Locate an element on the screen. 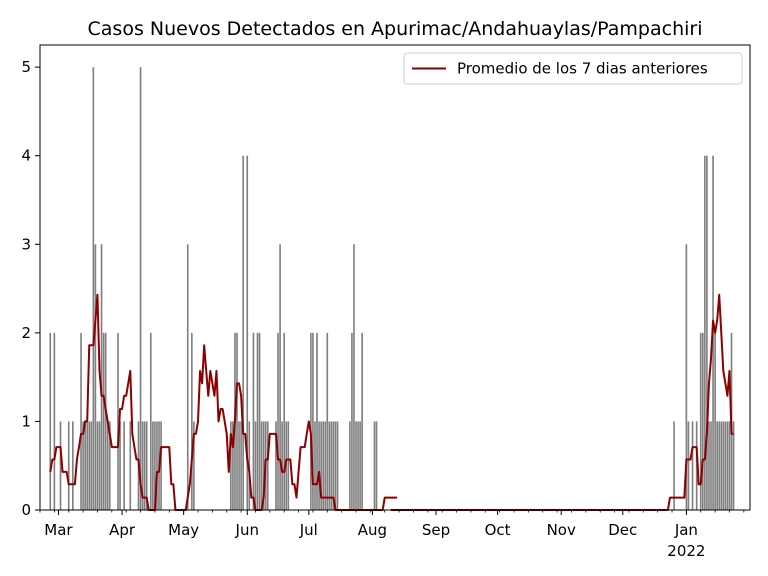  x-tick-label: Jan is located at coordinates (686, 530).